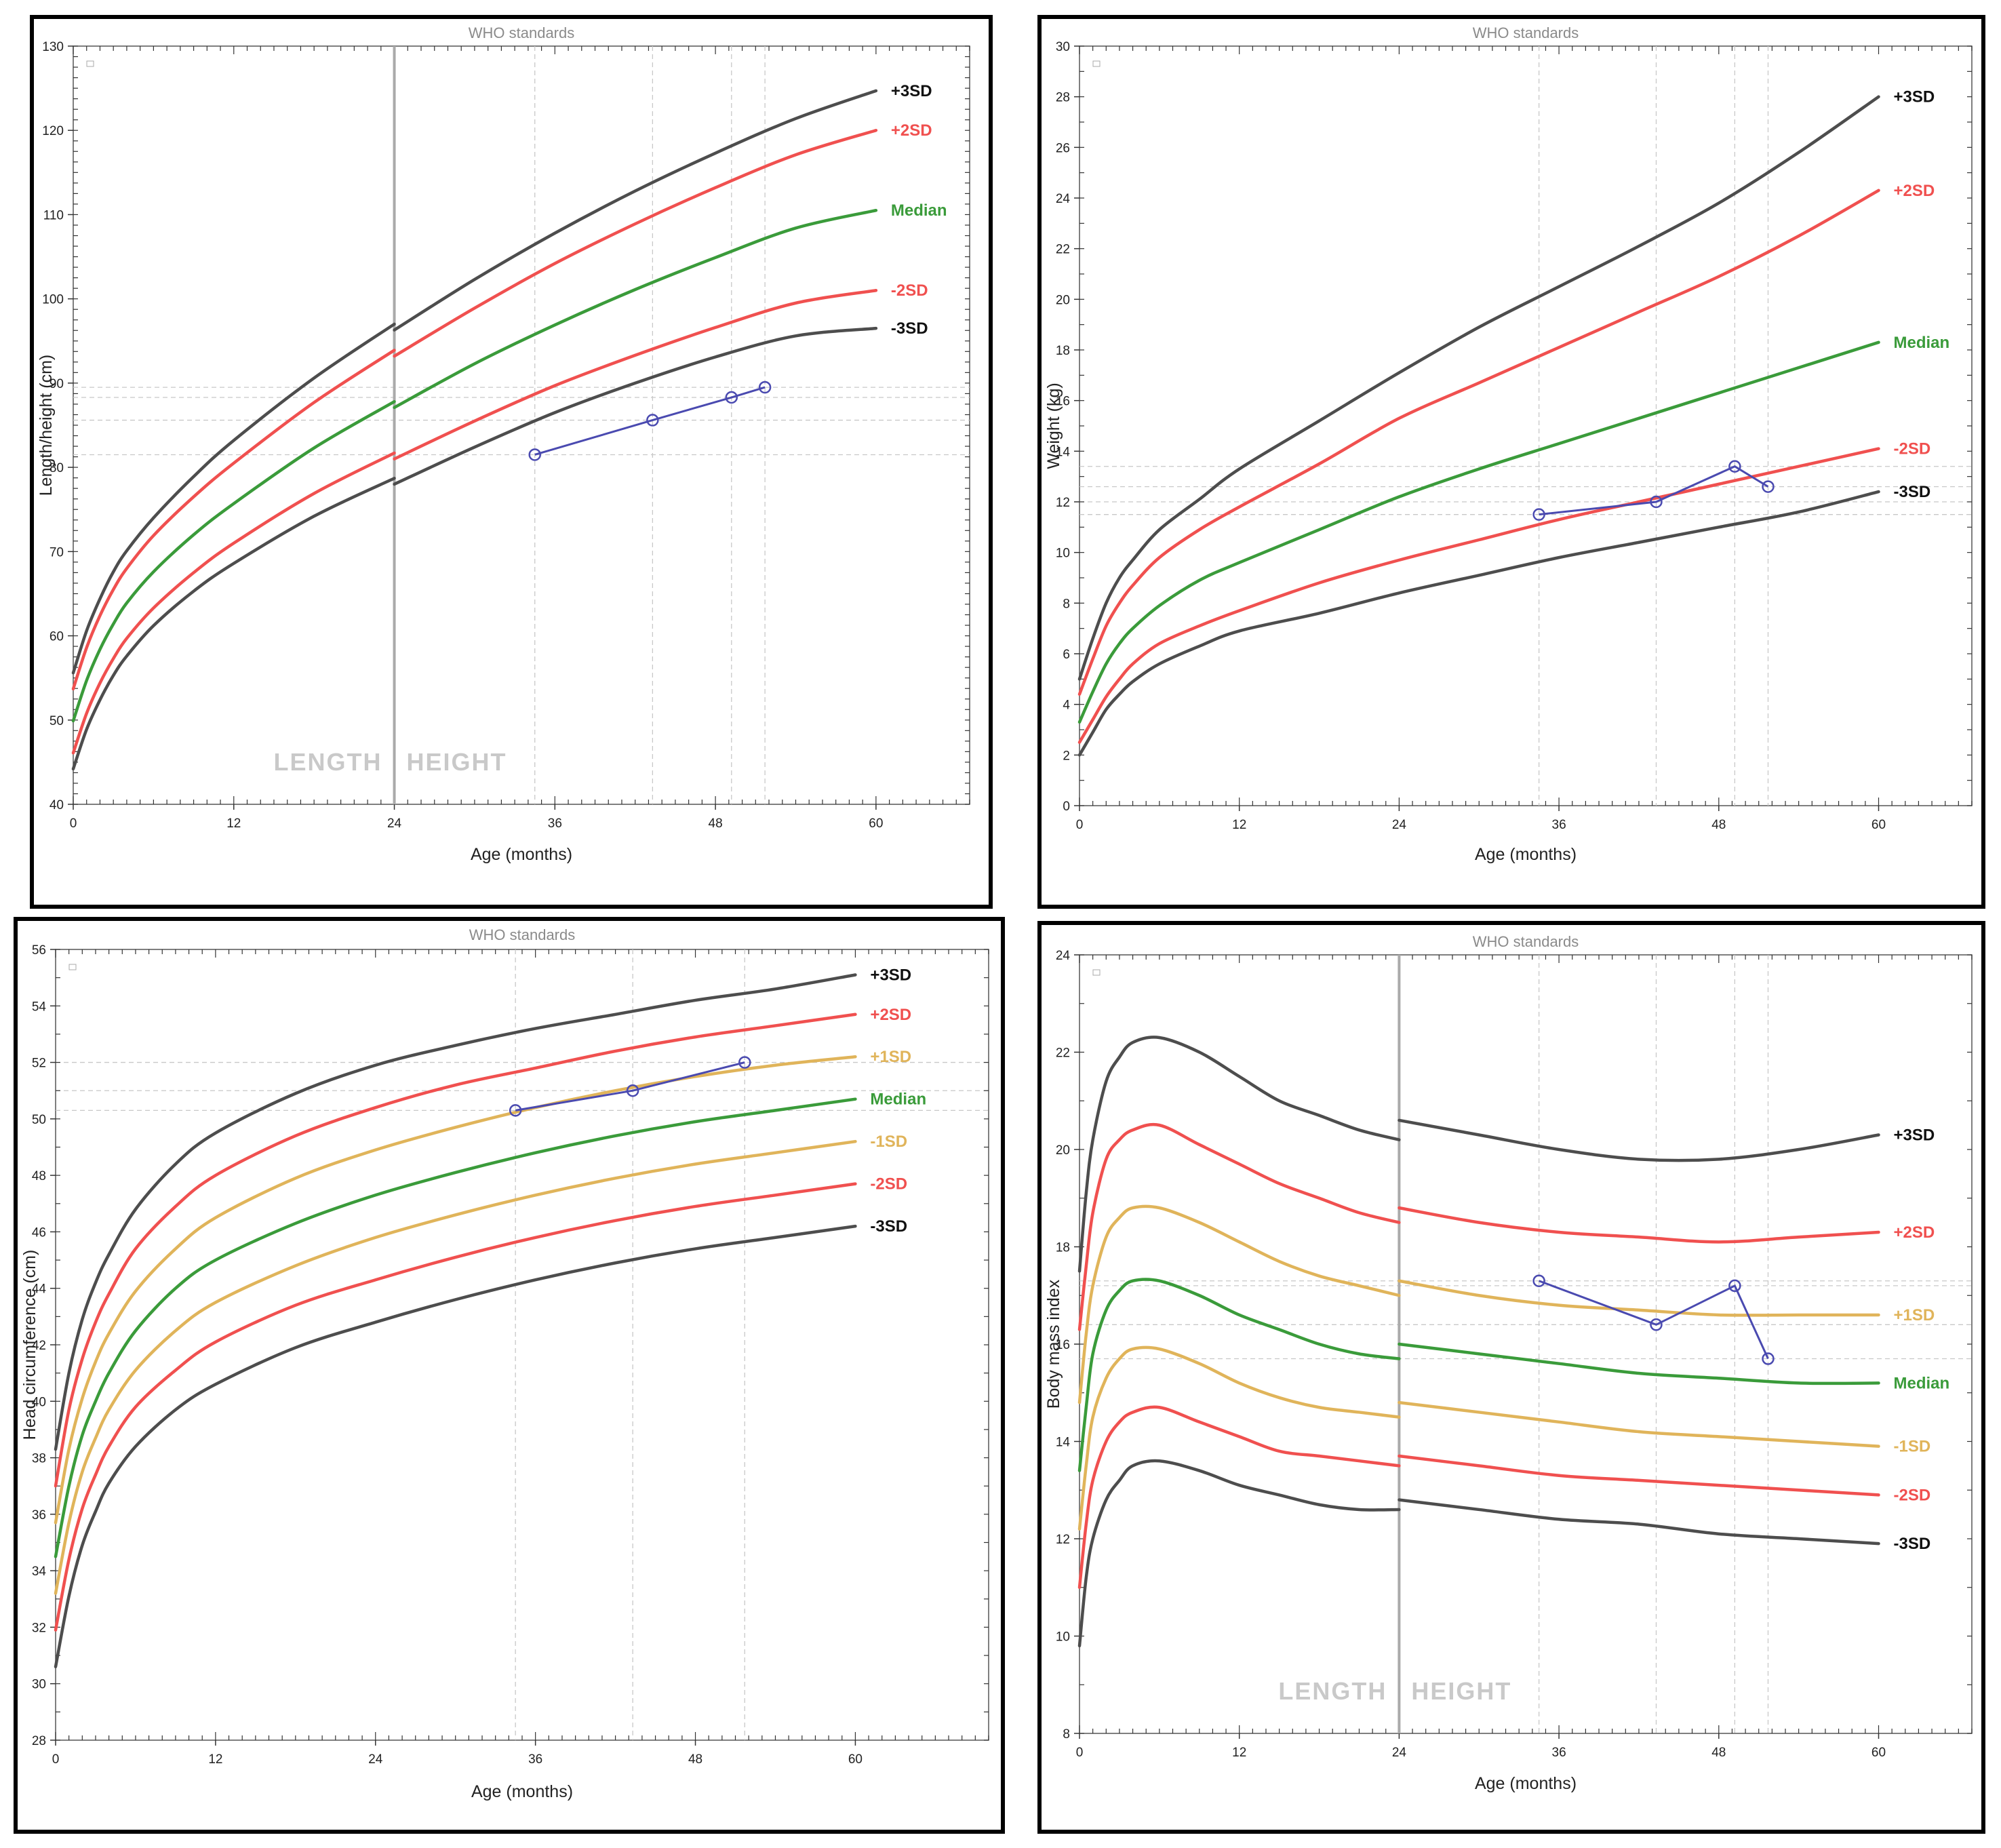 The image size is (2001, 1848). What do you see at coordinates (29, 1345) in the screenshot?
I see `y-axis-label: Head circumference (cm)` at bounding box center [29, 1345].